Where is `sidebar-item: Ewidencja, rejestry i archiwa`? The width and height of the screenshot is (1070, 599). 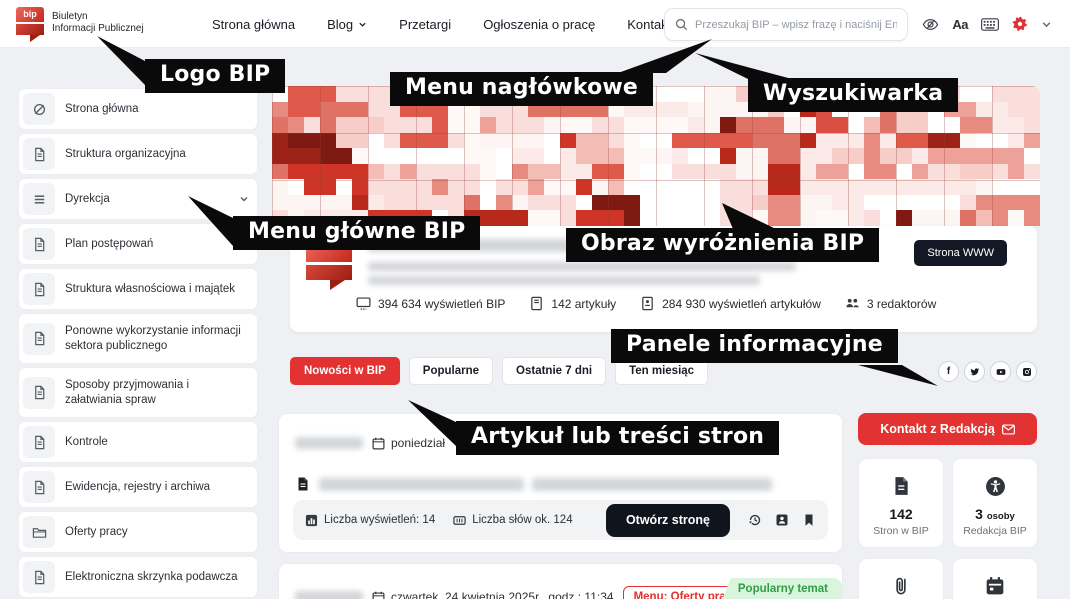 sidebar-item: Ewidencja, rejestry i archiwa is located at coordinates (138, 487).